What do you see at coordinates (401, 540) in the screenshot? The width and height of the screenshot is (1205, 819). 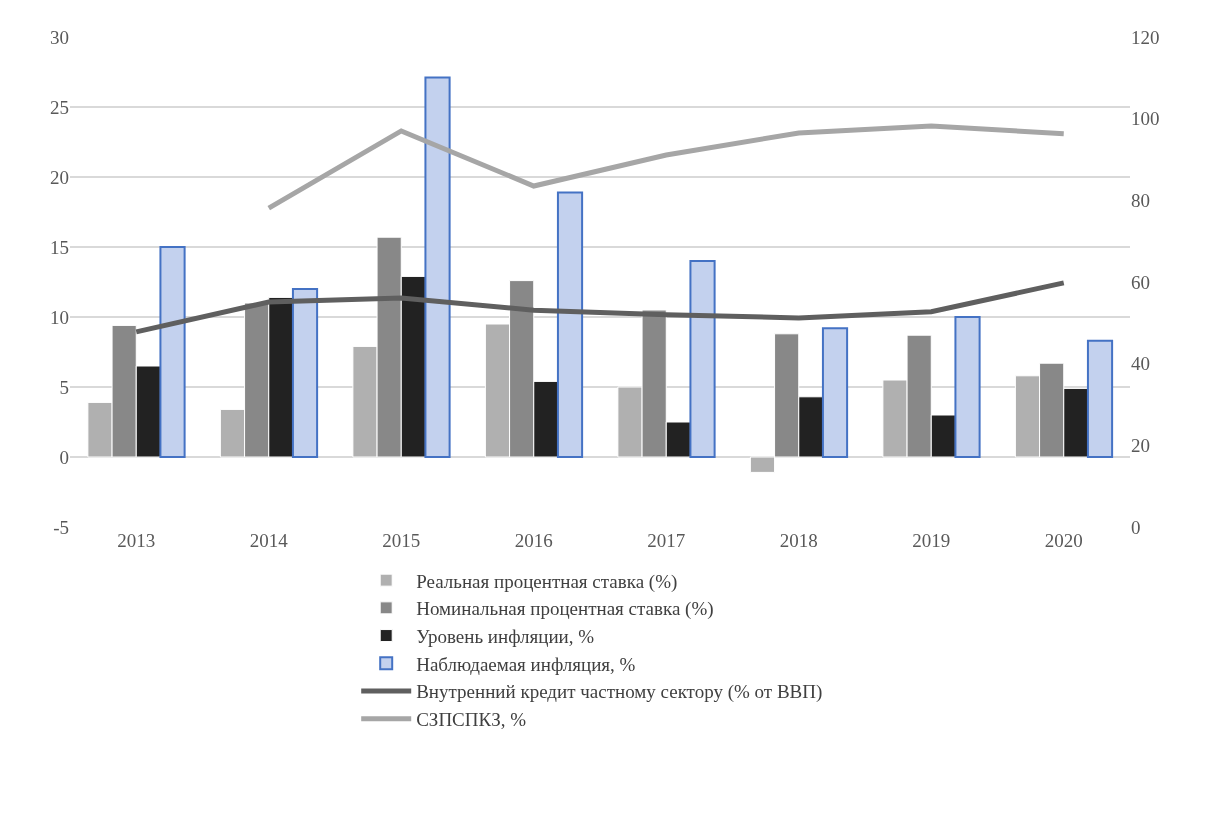 I see `x-tick-label: 2015` at bounding box center [401, 540].